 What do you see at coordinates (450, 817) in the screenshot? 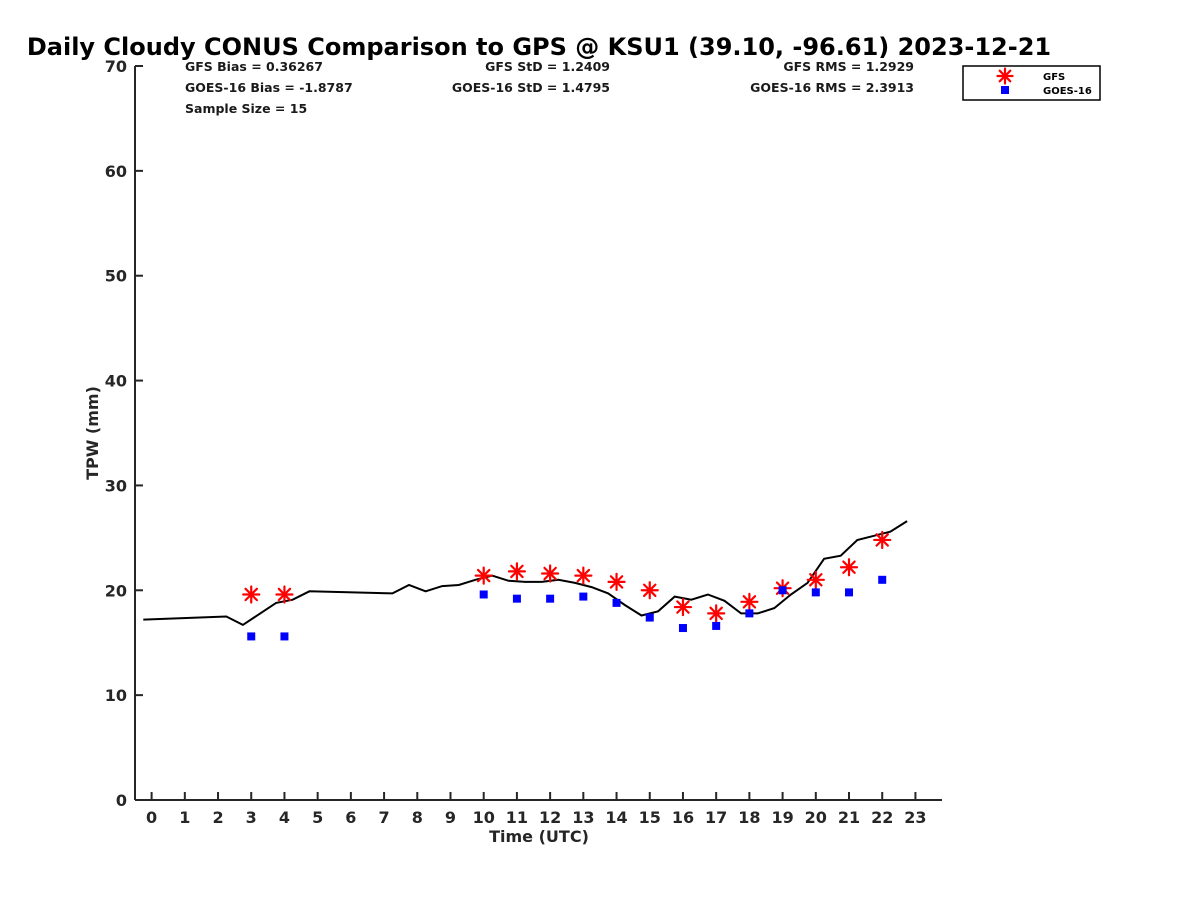
I see `x-tick-label: 9` at bounding box center [450, 817].